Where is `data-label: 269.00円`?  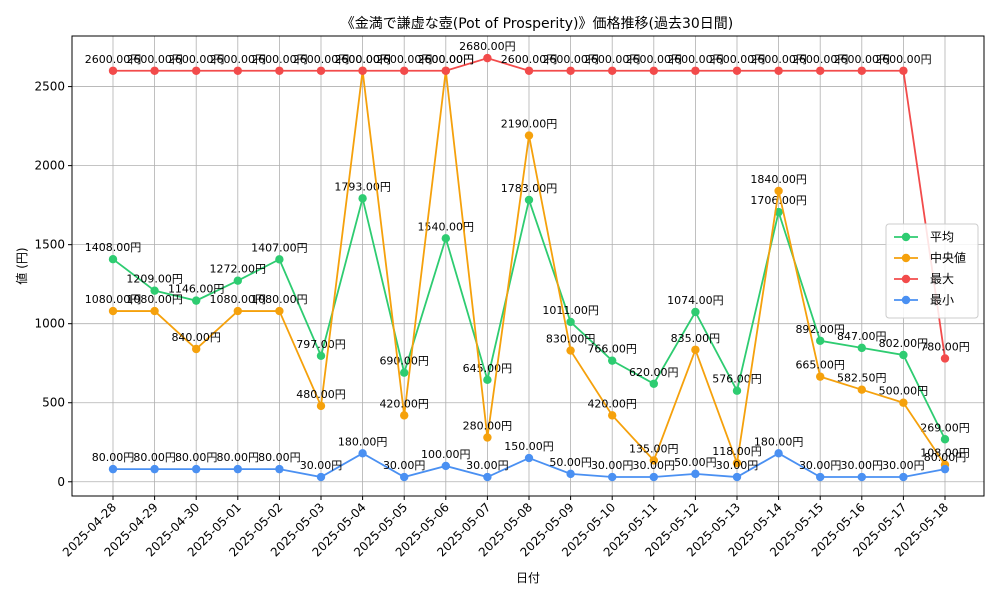 data-label: 269.00円 is located at coordinates (945, 427).